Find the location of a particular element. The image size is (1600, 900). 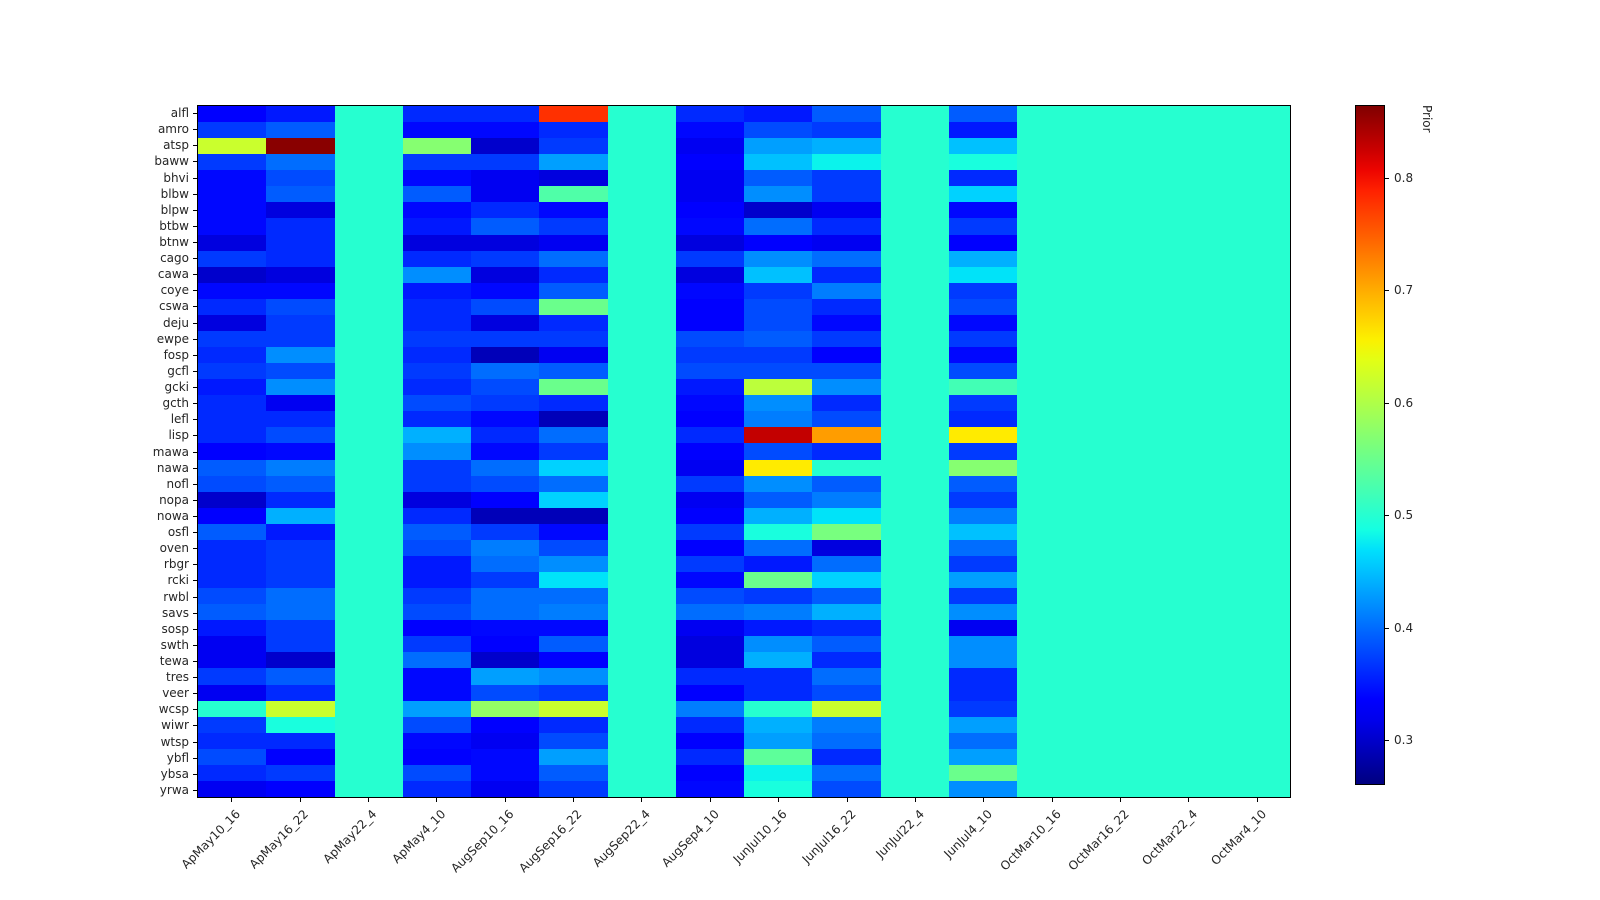

y-tick-label: rcki is located at coordinates (178, 580).